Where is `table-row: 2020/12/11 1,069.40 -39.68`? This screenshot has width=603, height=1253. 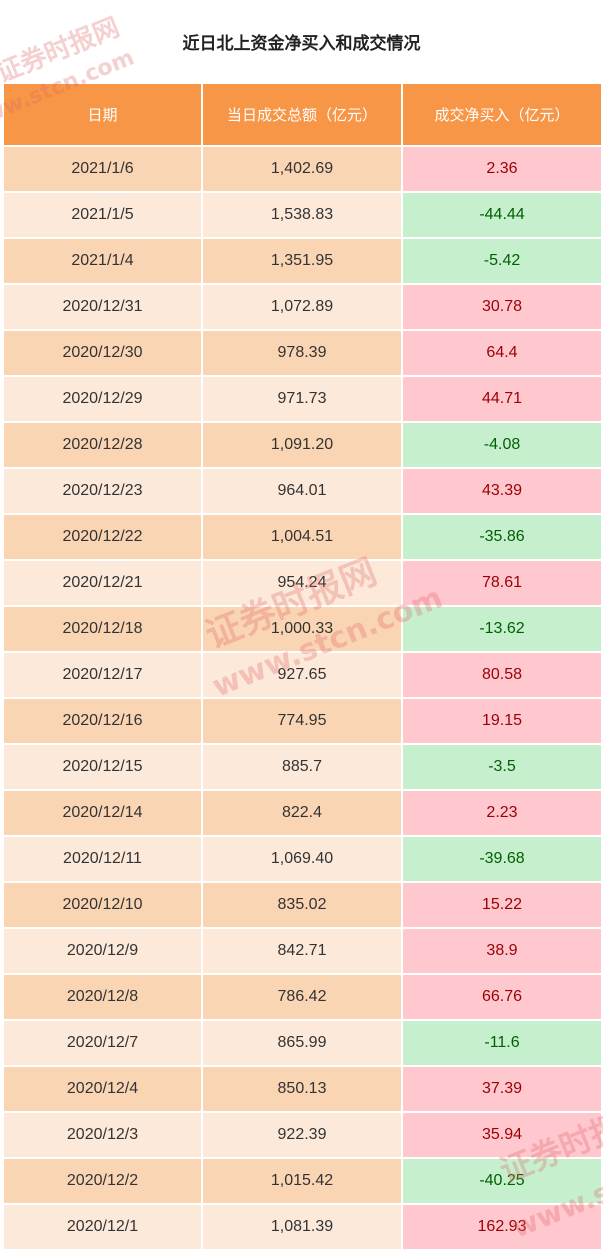
table-row: 2020/12/11 1,069.40 -39.68 is located at coordinates (302, 859).